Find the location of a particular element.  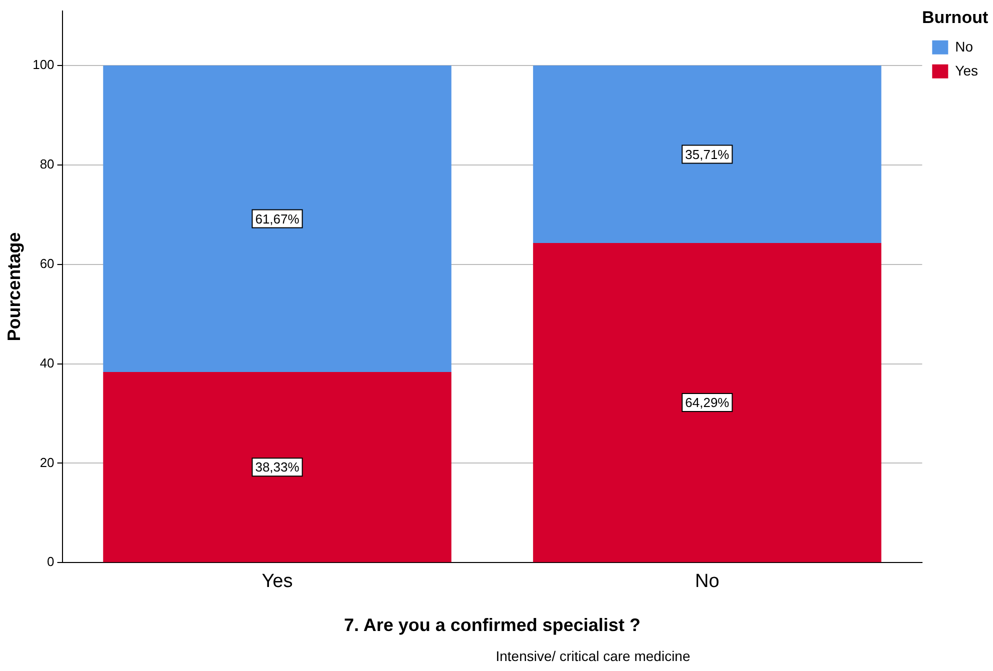

y-tick-label: 0 is located at coordinates (50, 562).